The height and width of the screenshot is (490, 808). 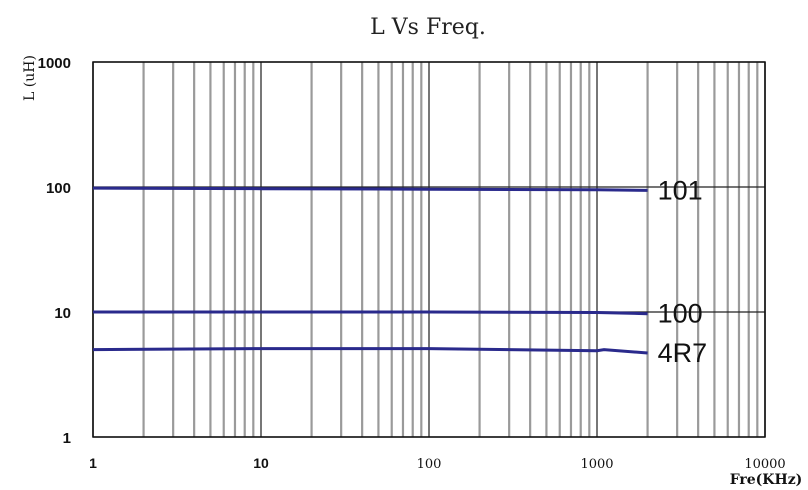 I want to click on y-tick-label: 100, so click(x=58, y=188).